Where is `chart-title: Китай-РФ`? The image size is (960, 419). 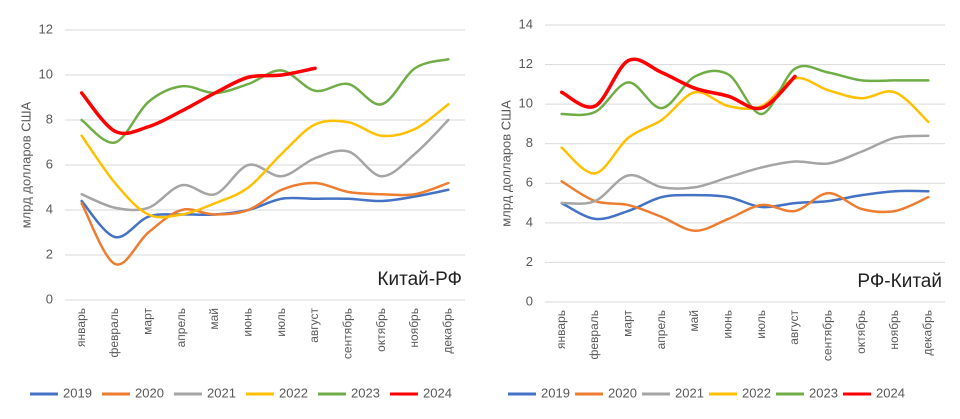 chart-title: Китай-РФ is located at coordinates (419, 279).